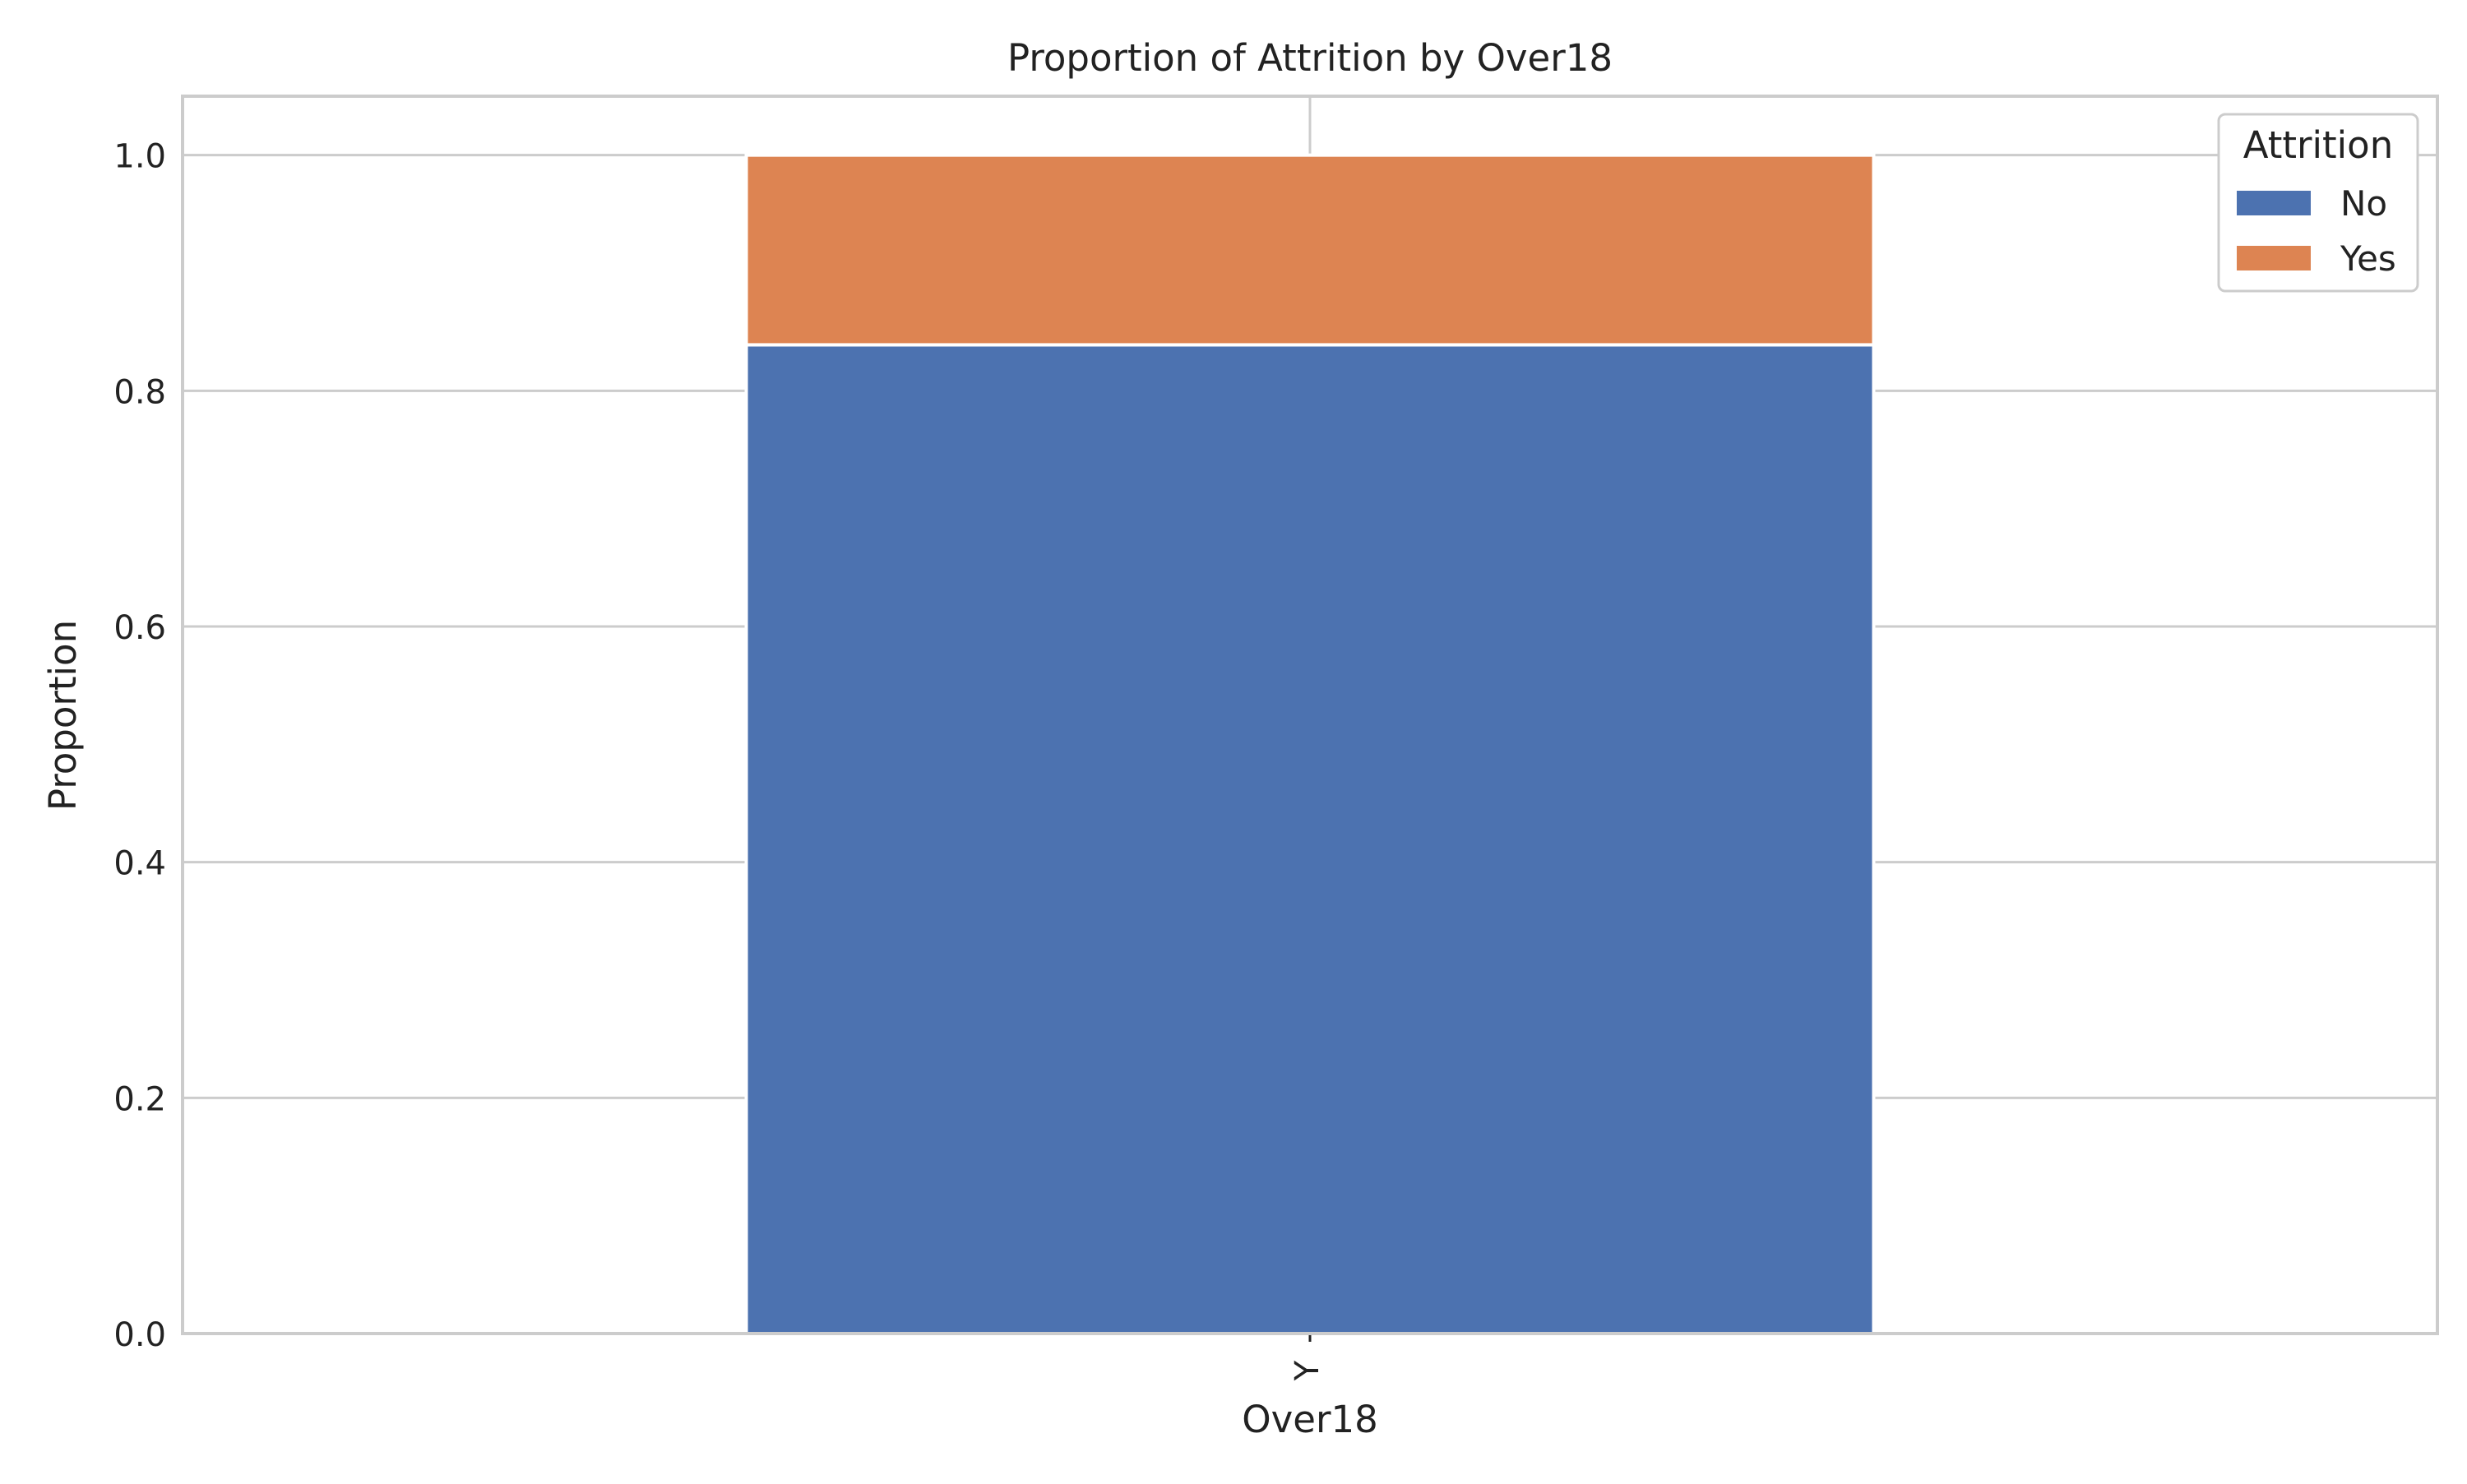  I want to click on x-tick-label: Y, so click(1307, 1371).